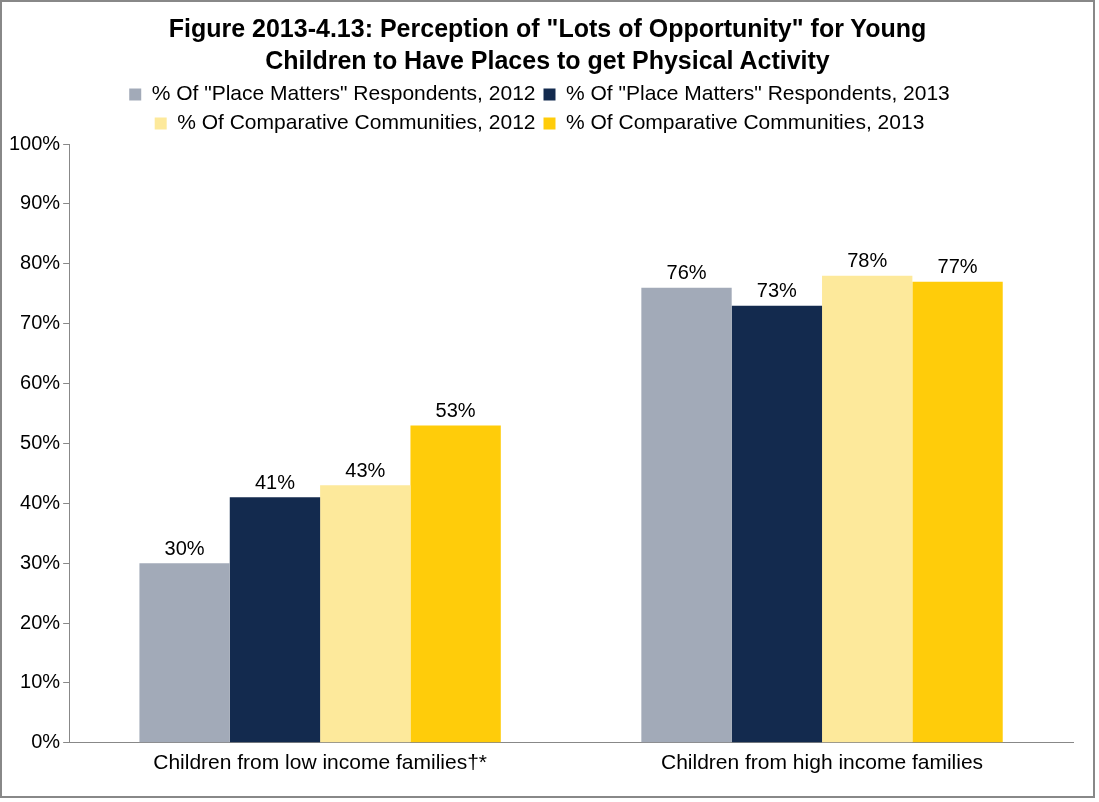 The height and width of the screenshot is (802, 1099). Describe the element at coordinates (547, 44) in the screenshot. I see `chart-title: Figure 2013-4.13: Perception of "Lots of Opportunity" for Young Children to Have Places to get Physical Activity` at that location.